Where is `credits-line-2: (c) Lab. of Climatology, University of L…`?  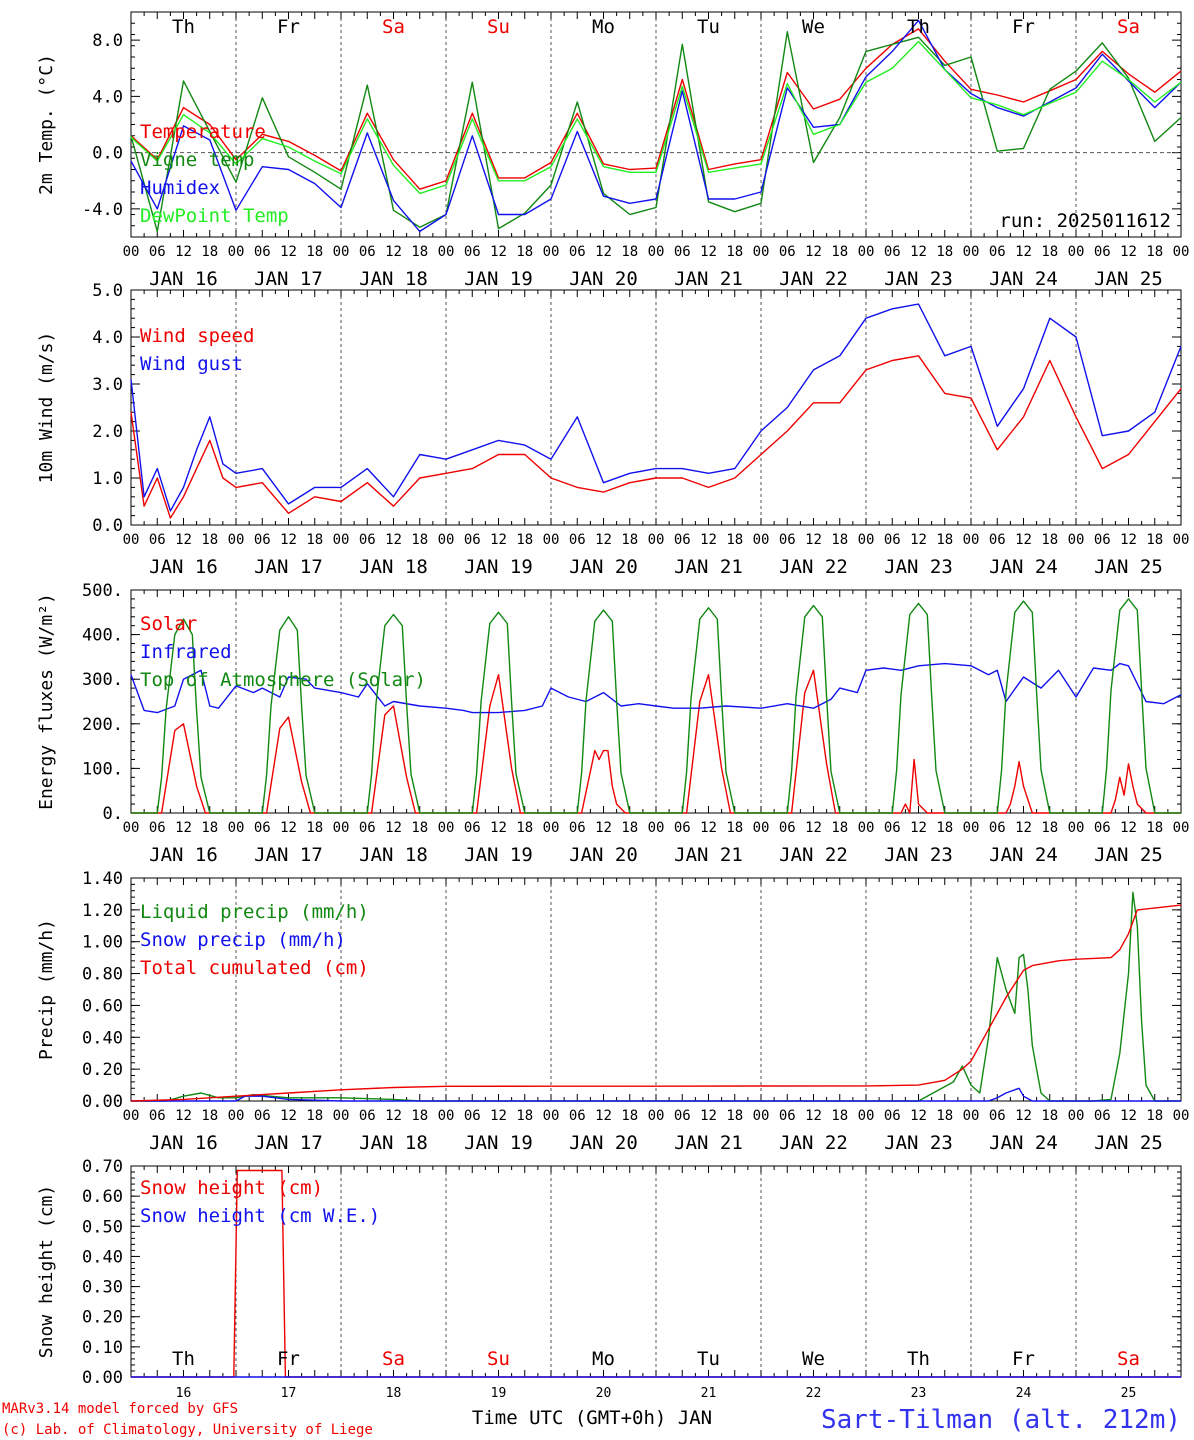 credits-line-2: (c) Lab. of Climatology, University of L… is located at coordinates (187, 1430).